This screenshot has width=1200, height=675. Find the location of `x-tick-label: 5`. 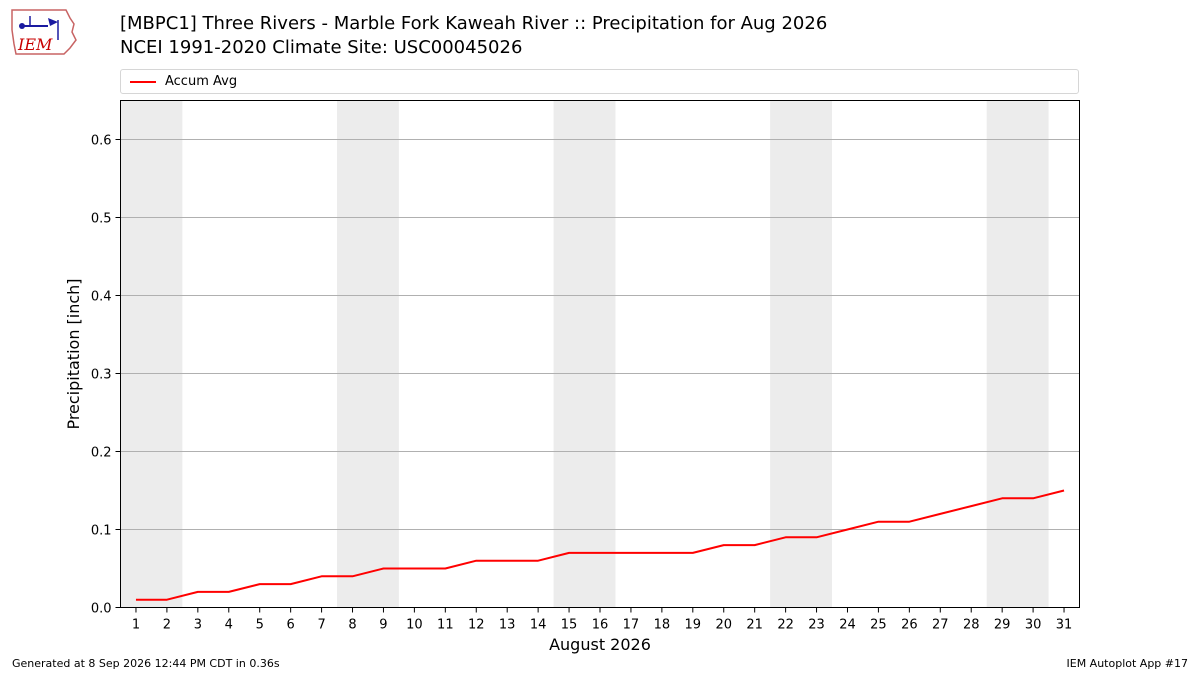

x-tick-label: 5 is located at coordinates (260, 625).